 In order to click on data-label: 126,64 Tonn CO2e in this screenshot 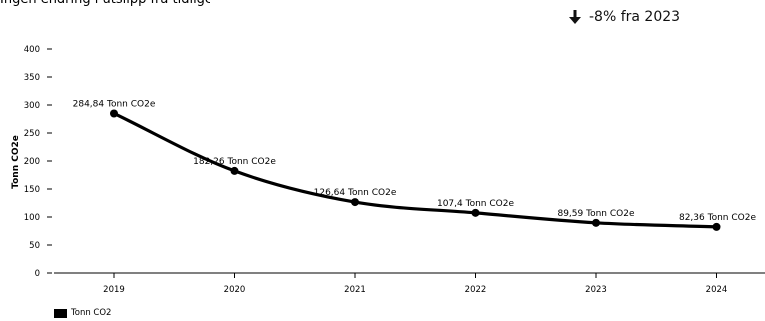, I will do `click(355, 193)`.